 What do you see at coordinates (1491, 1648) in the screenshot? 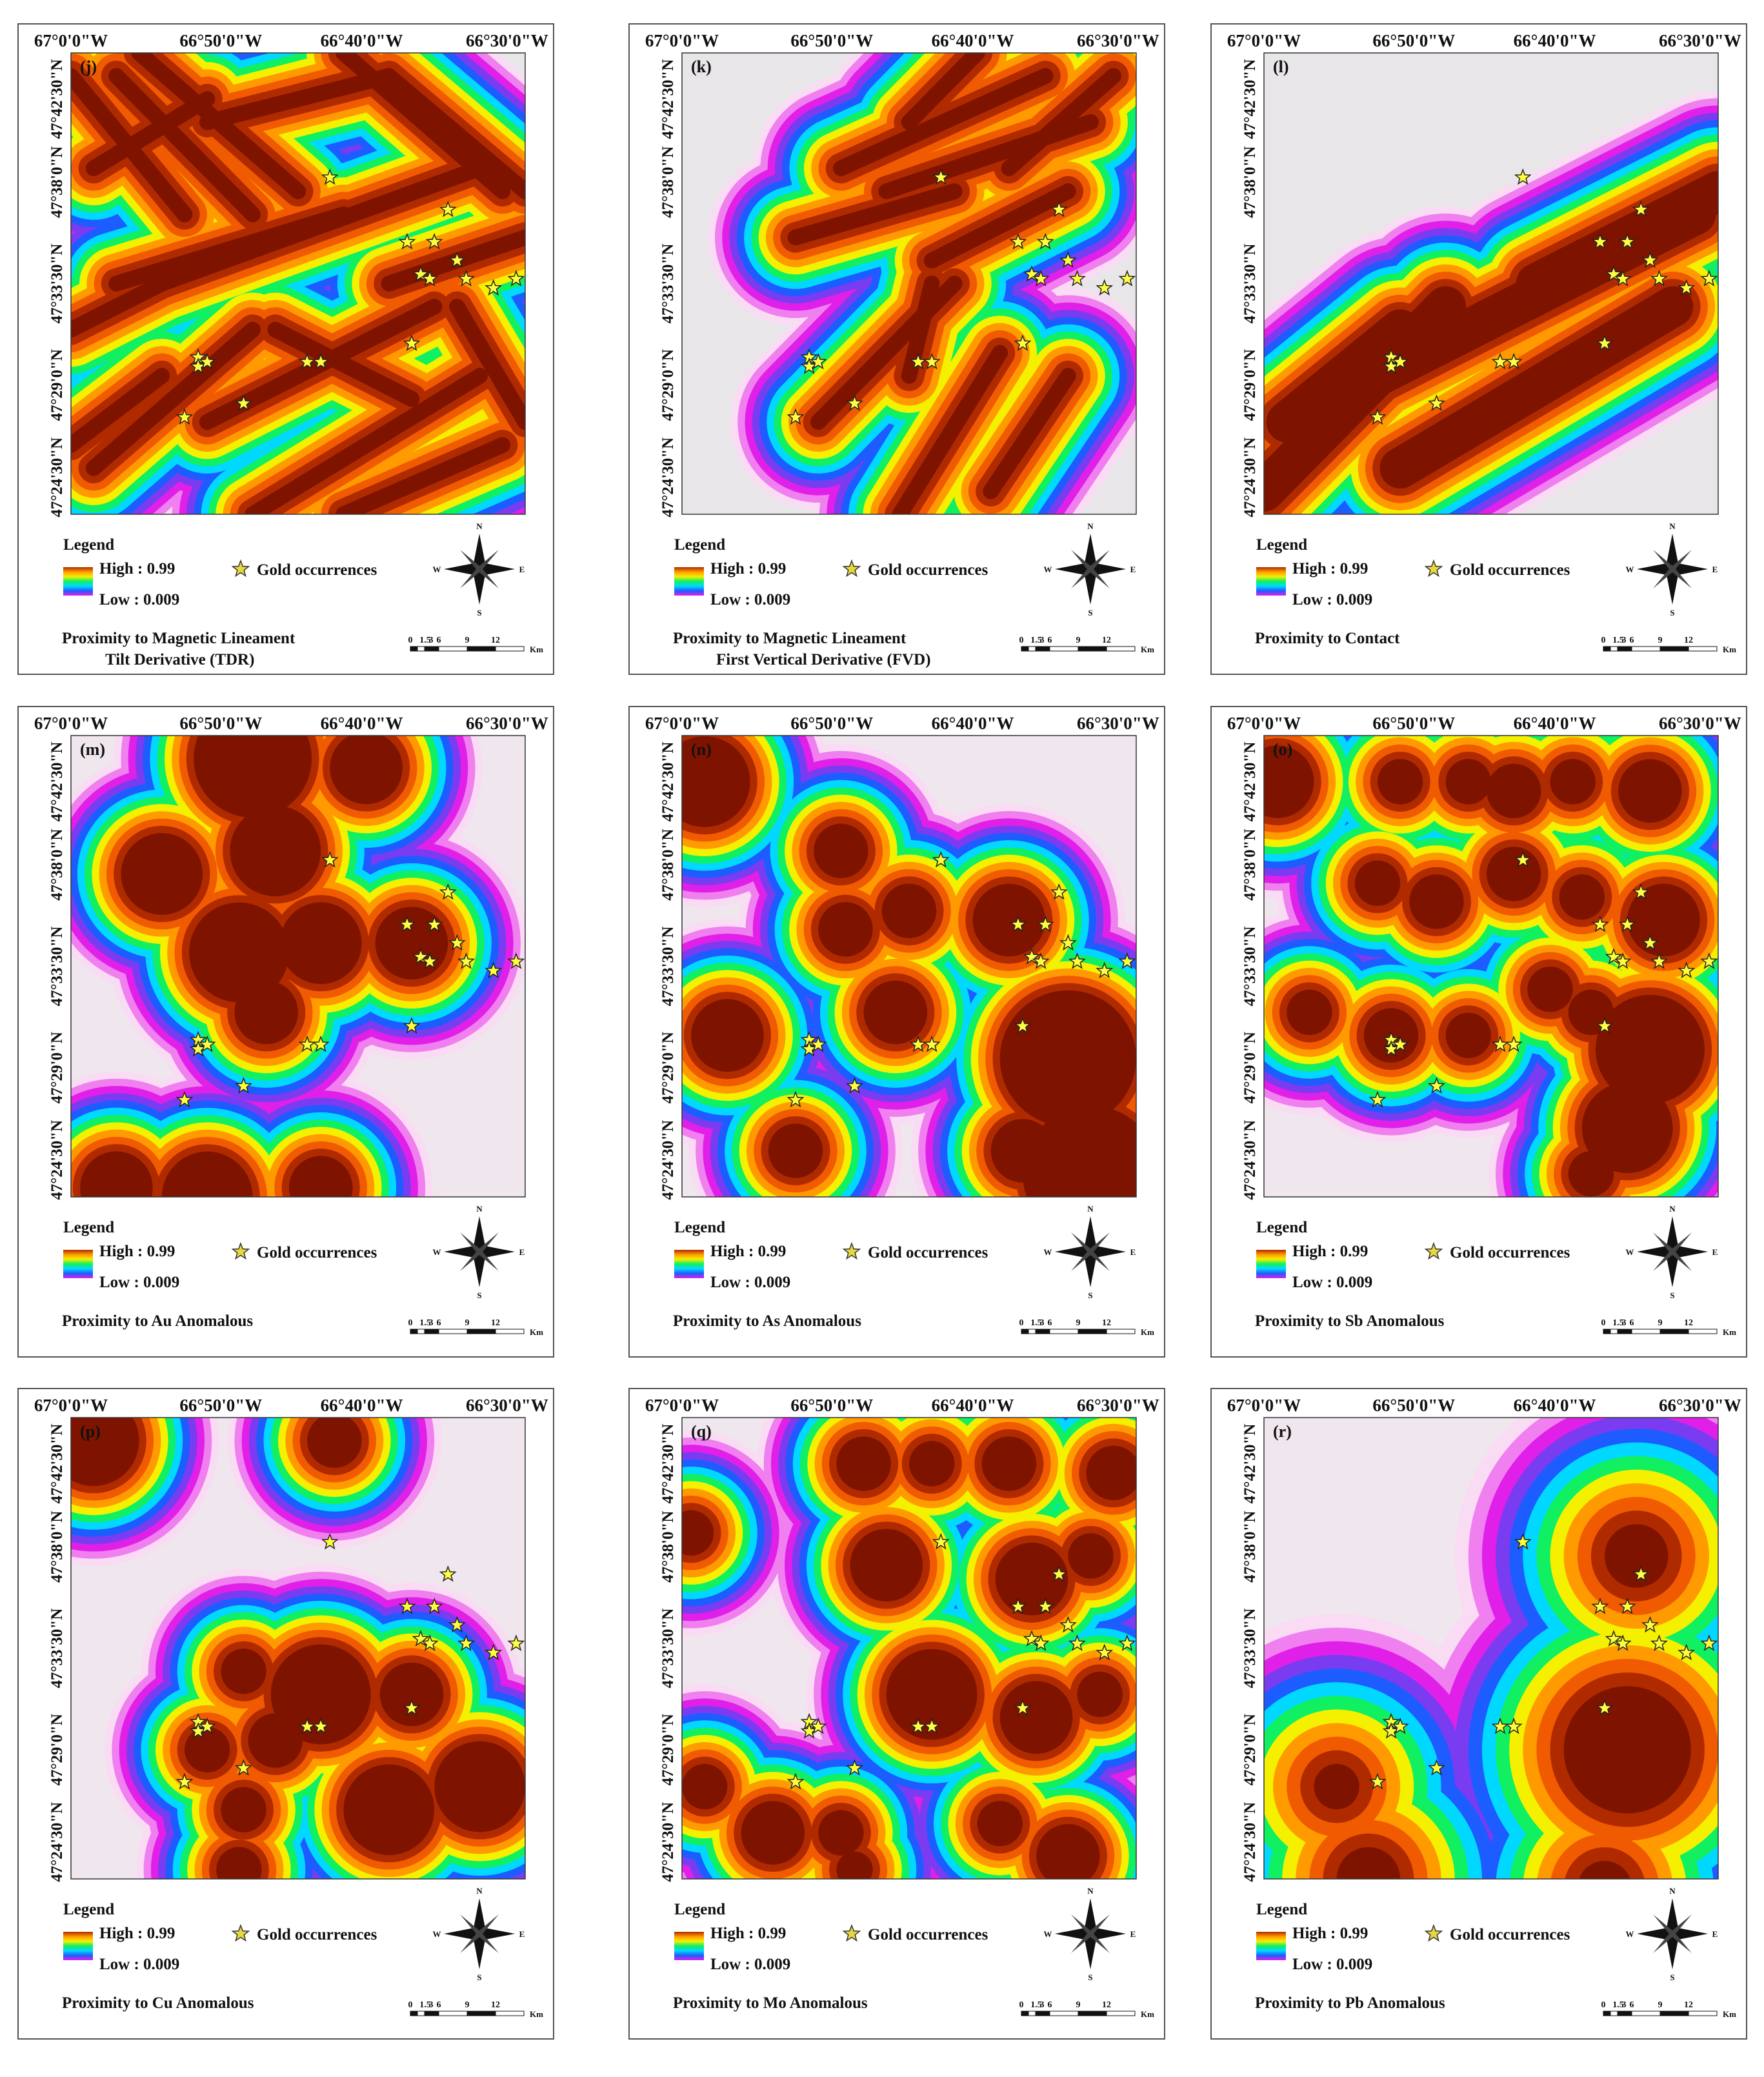
I see `map-raster` at bounding box center [1491, 1648].